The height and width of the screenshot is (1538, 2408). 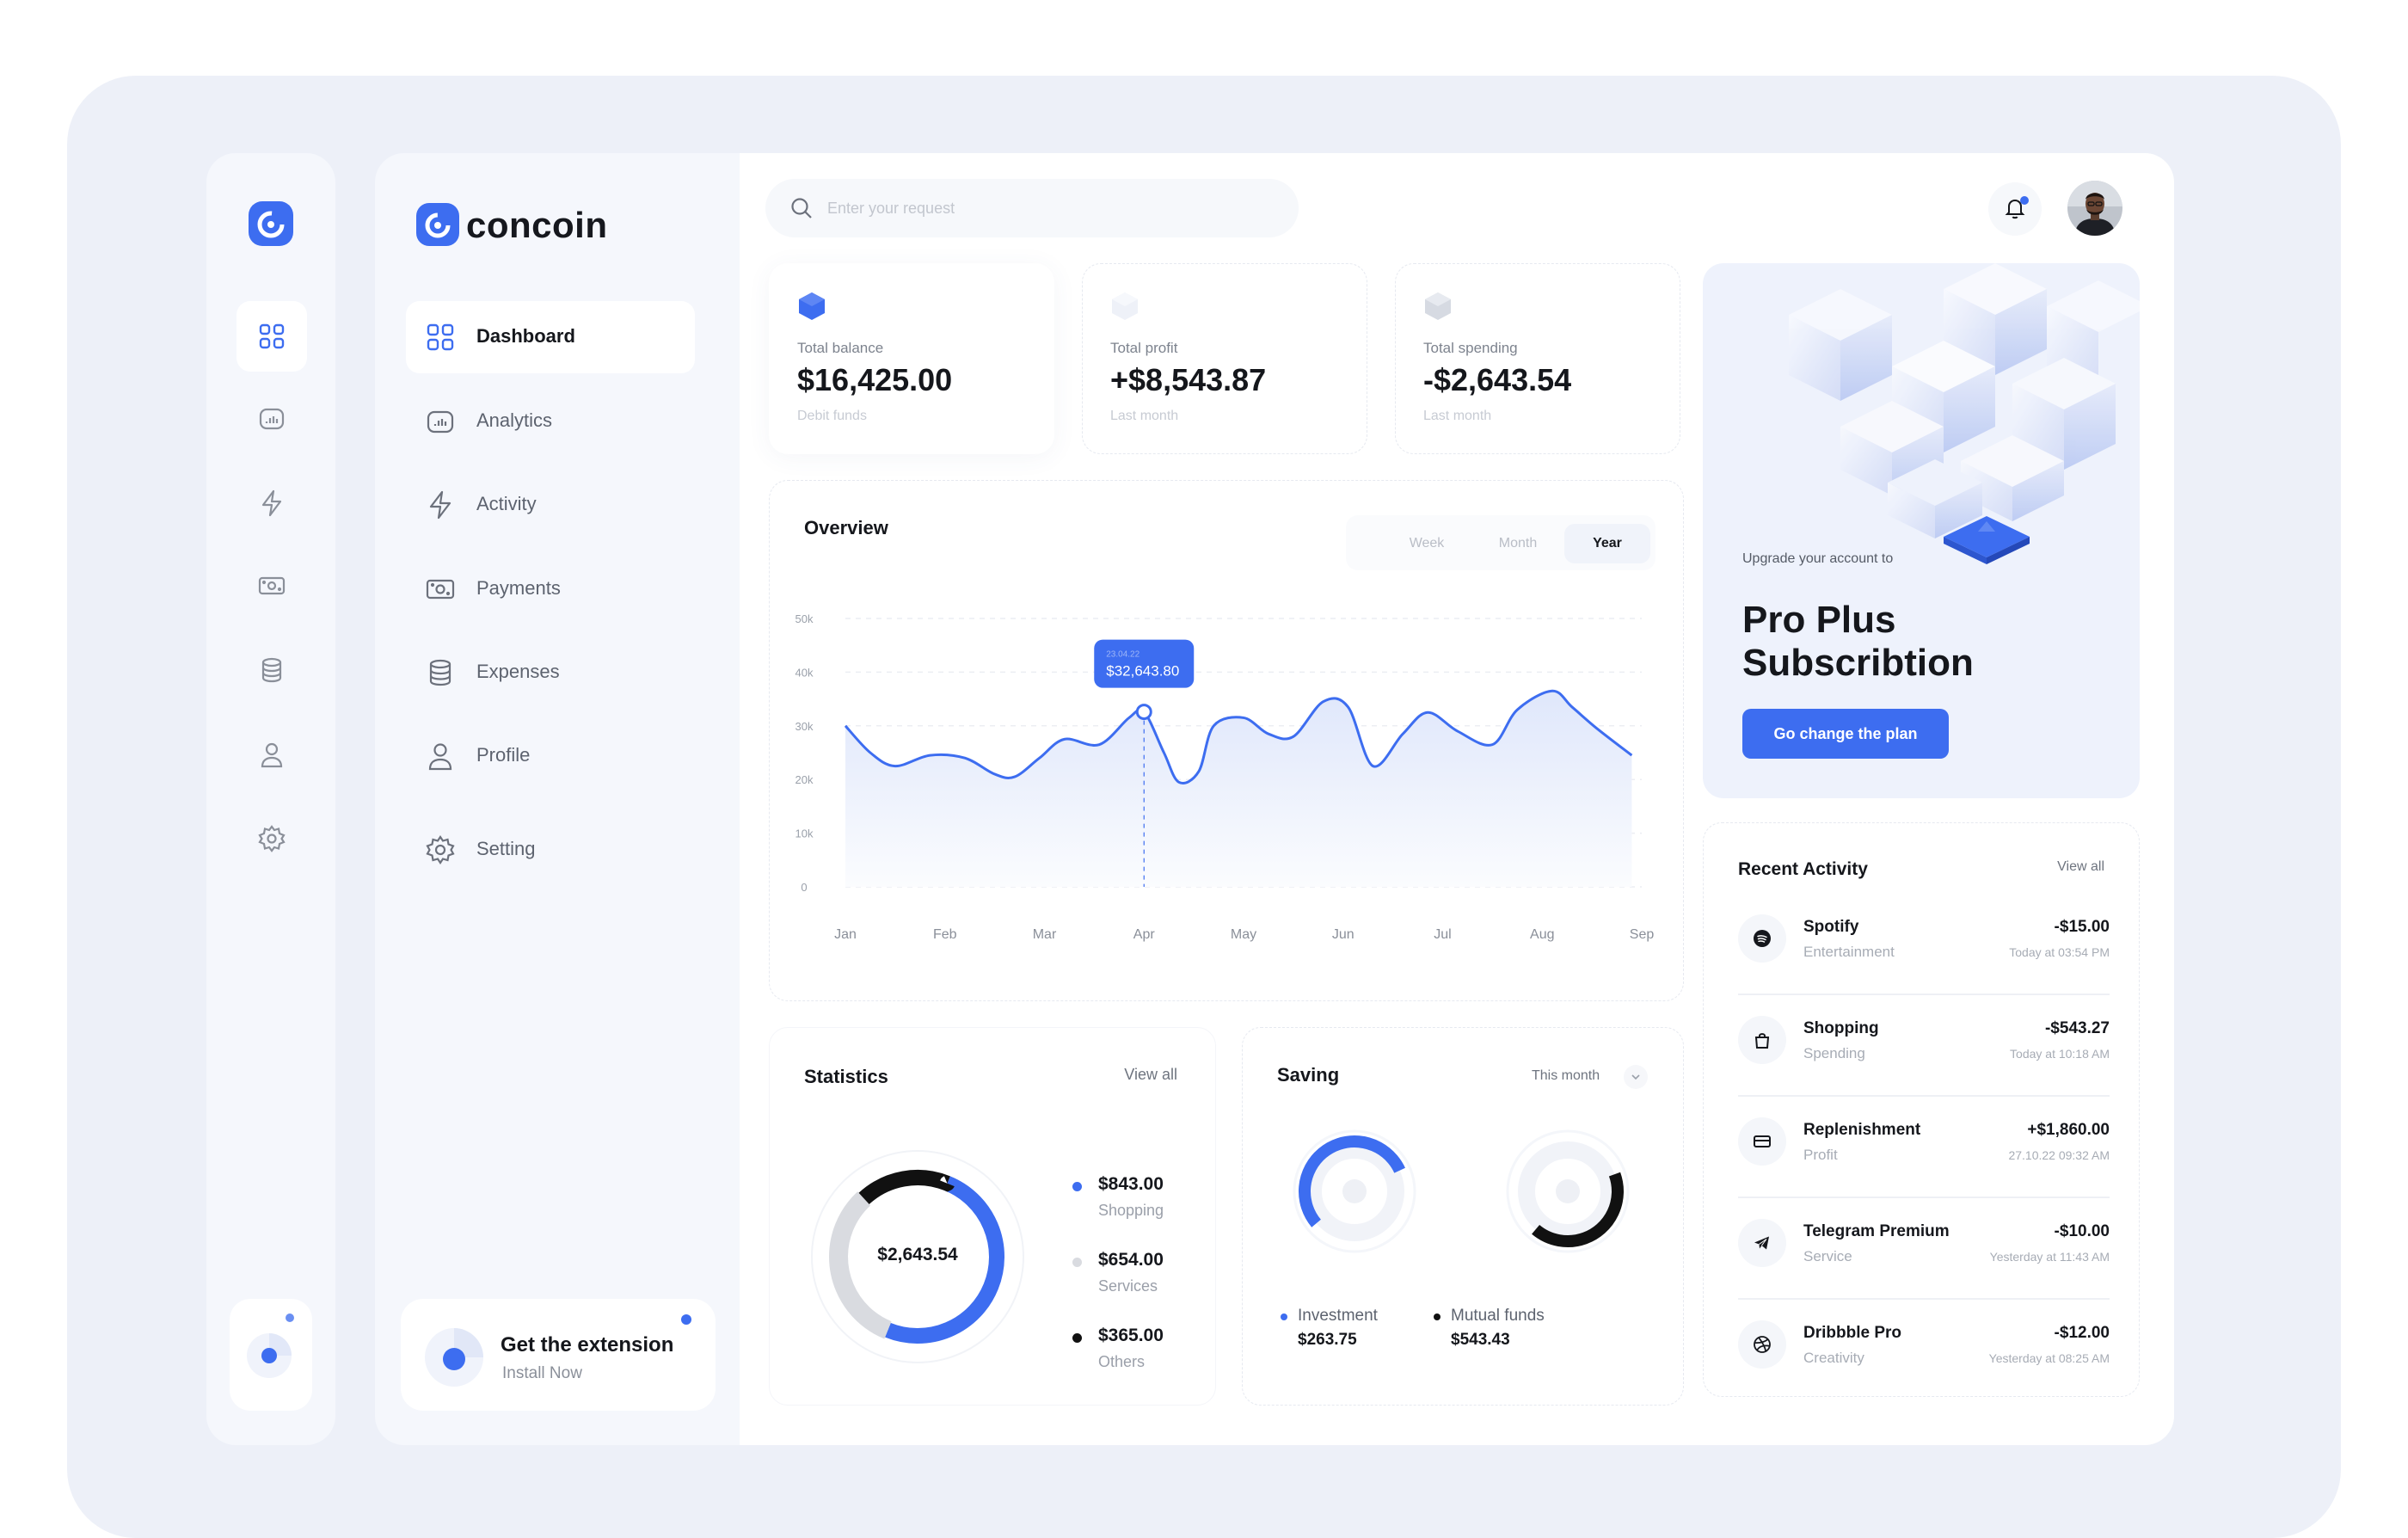 I want to click on nav-item-payments: Payments, so click(x=551, y=589).